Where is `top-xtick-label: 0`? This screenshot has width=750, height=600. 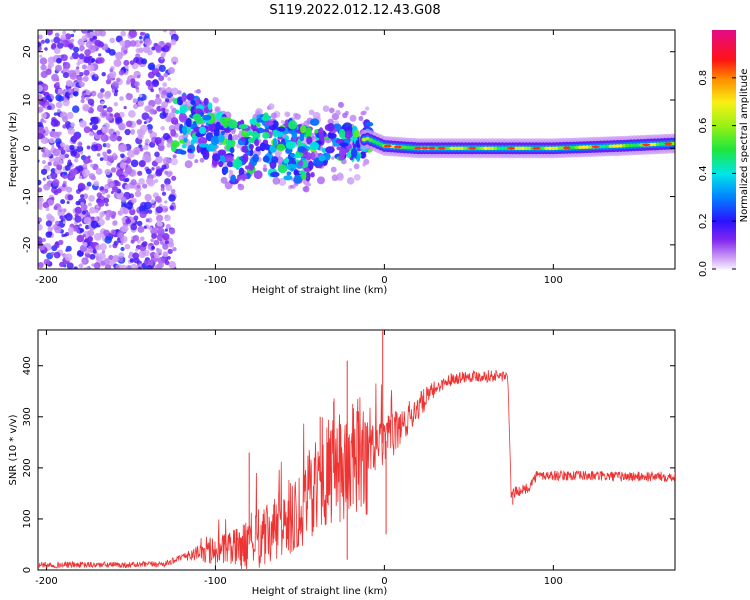
top-xtick-label: 0 is located at coordinates (384, 280).